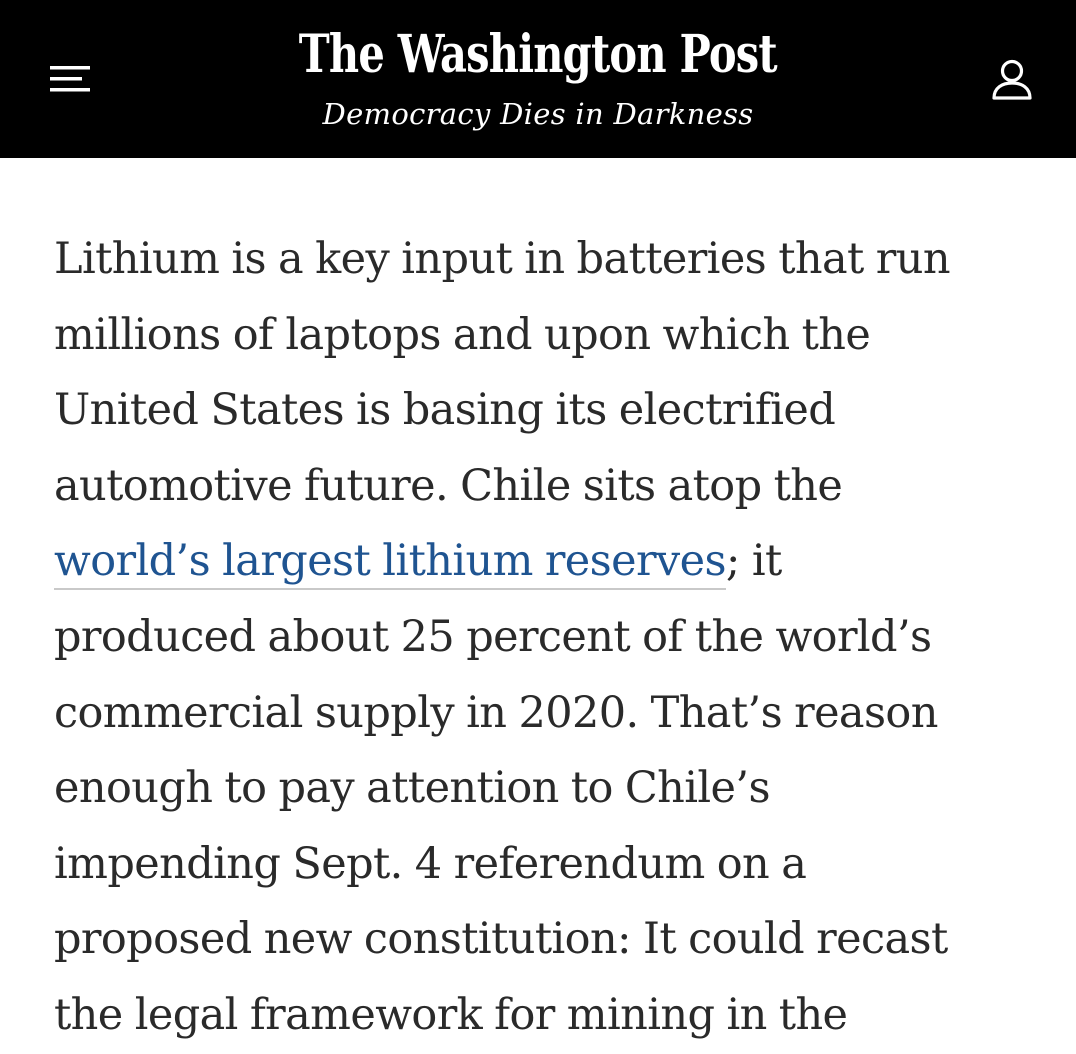 The width and height of the screenshot is (1076, 1054). What do you see at coordinates (412, 788) in the screenshot?
I see `text-line: enough to pay attention to Chile’s` at bounding box center [412, 788].